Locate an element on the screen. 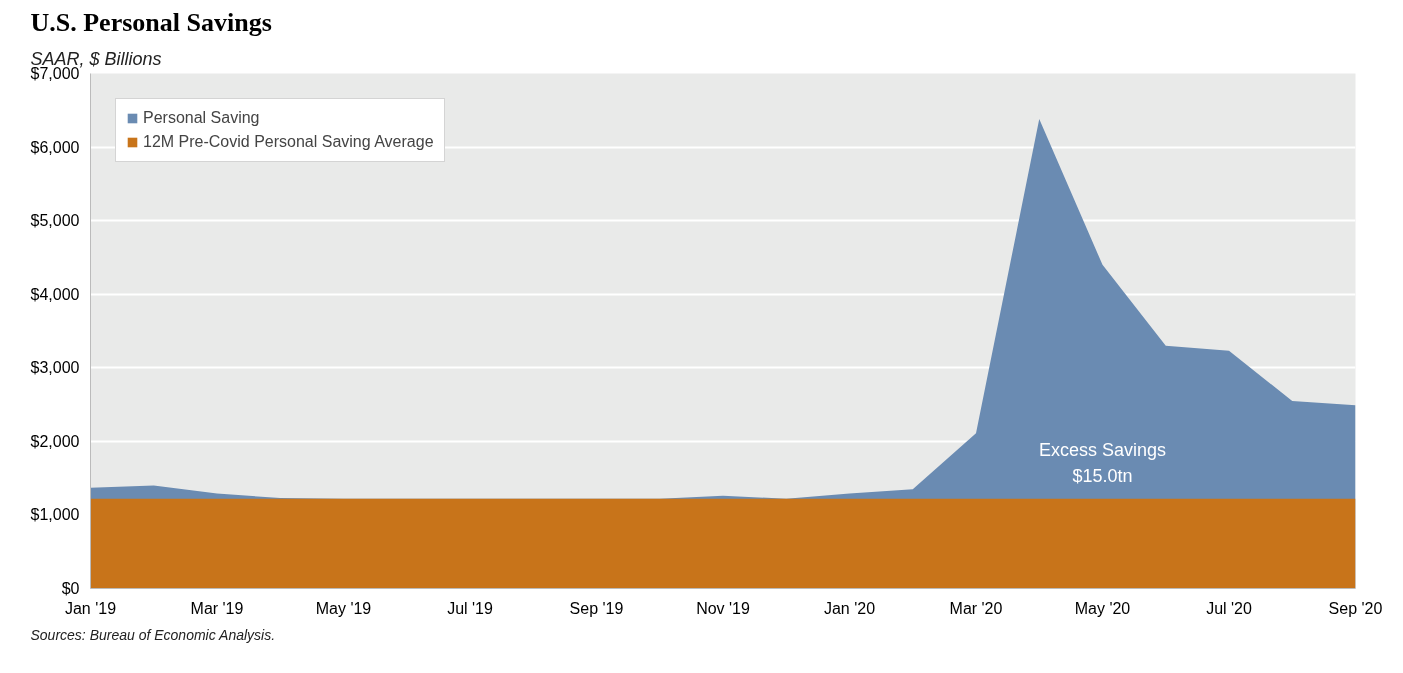 The image size is (1403, 673). source-note: Sources: Bureau of Economic Analysis. is located at coordinates (153, 634).